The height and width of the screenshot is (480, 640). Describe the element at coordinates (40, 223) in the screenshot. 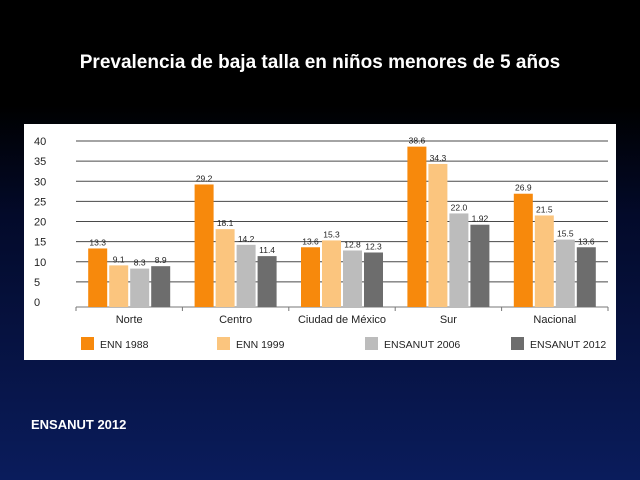

I see `y-tick-label: 20` at that location.